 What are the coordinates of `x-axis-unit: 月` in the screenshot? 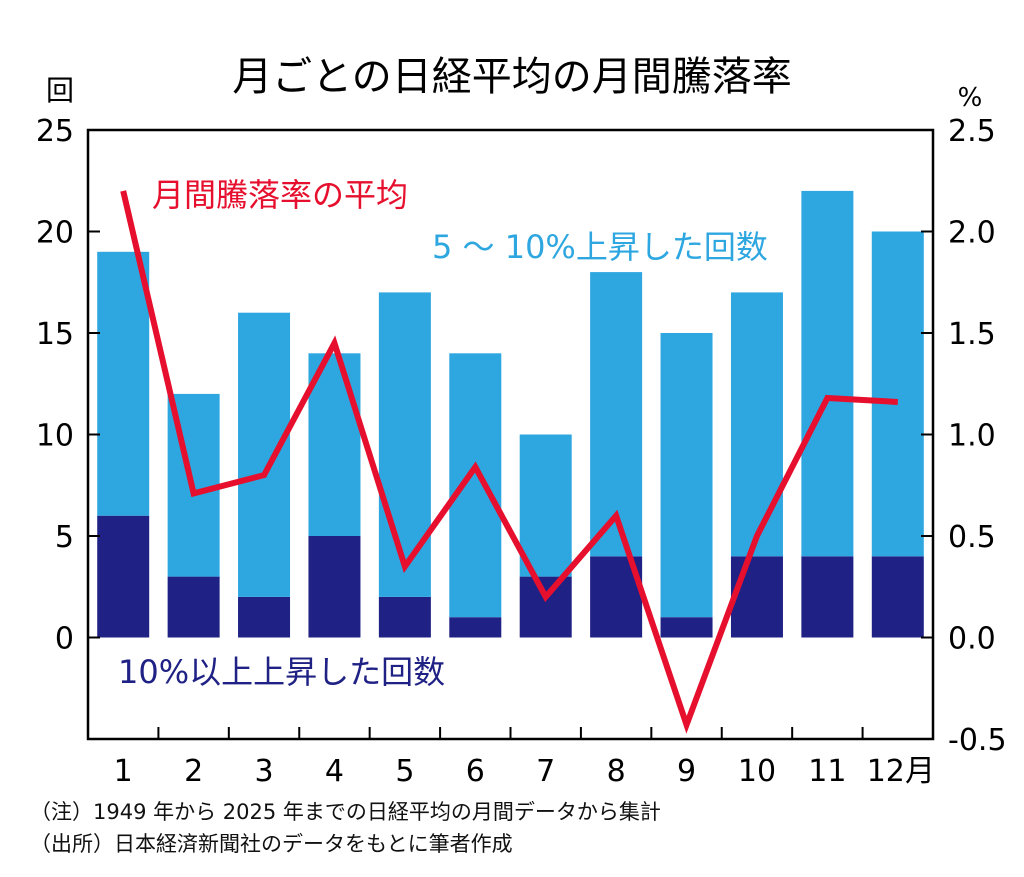 It's located at (920, 771).